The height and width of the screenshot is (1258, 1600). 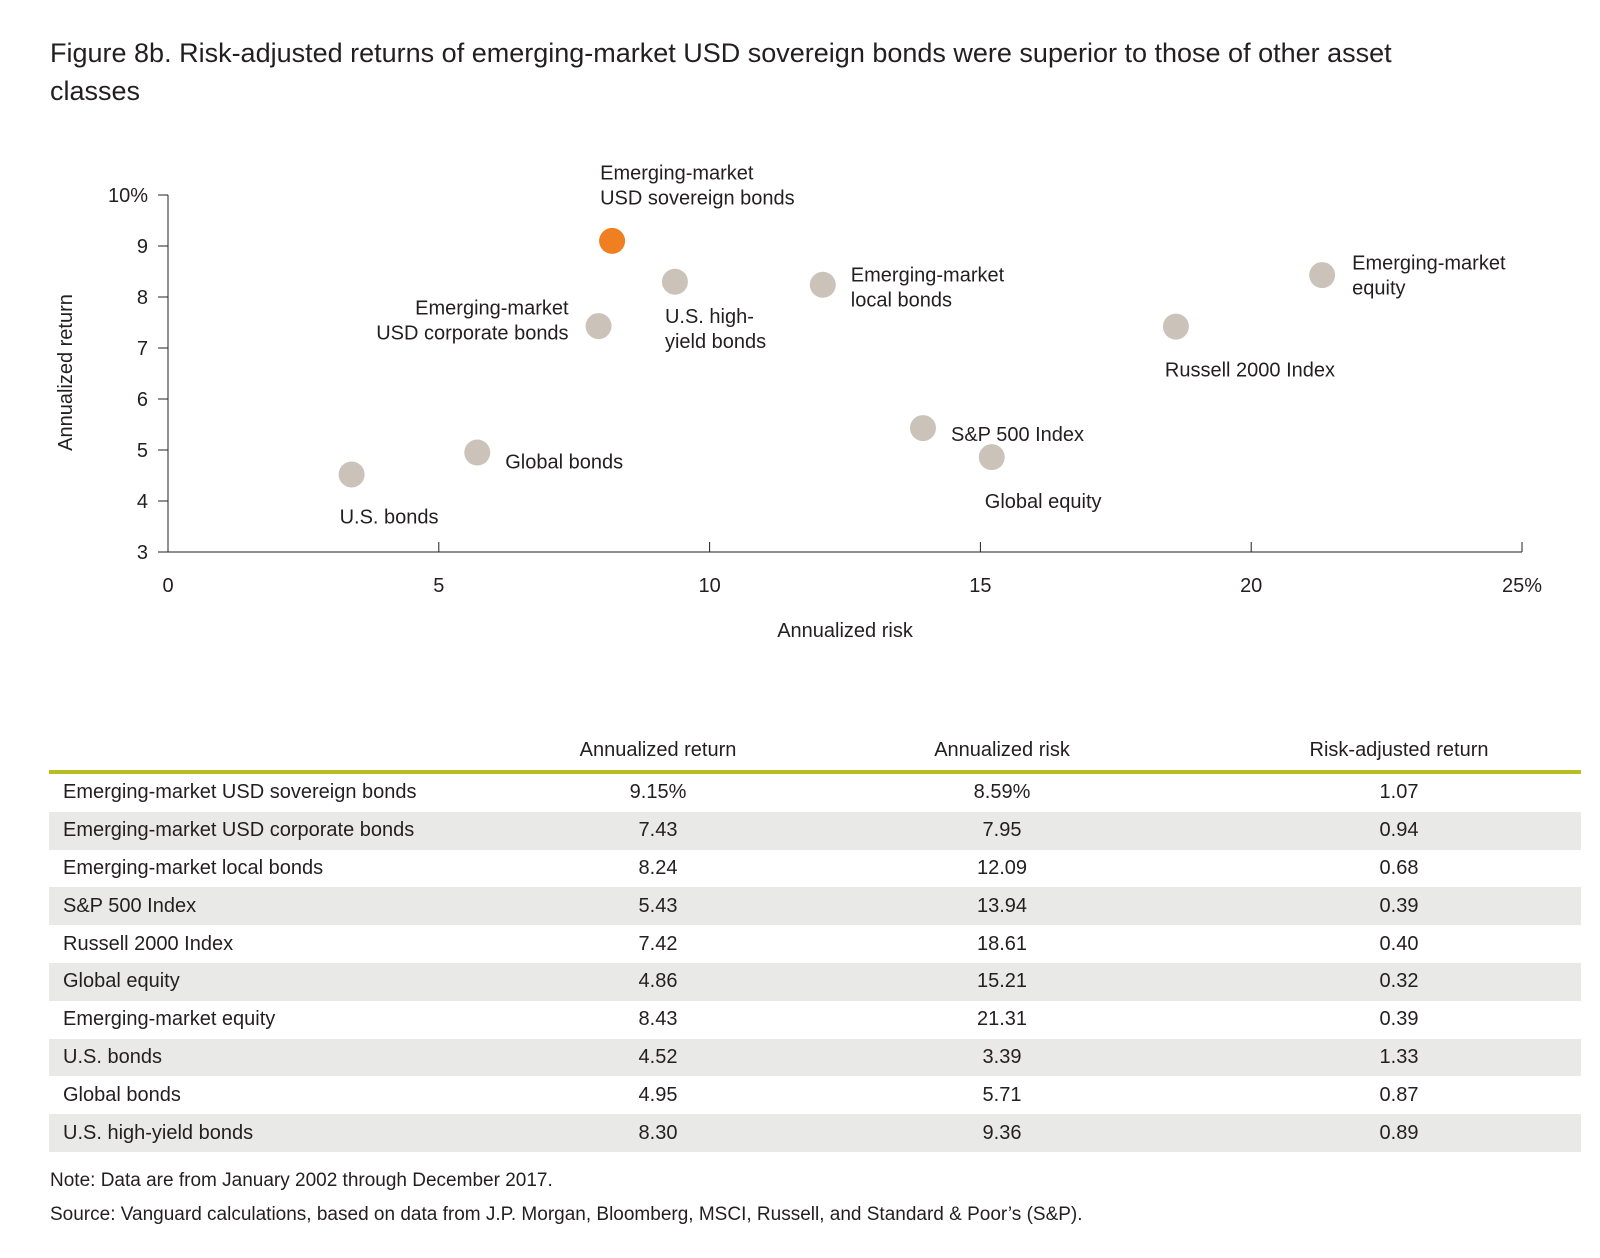 I want to click on point-em-local, so click(x=822, y=284).